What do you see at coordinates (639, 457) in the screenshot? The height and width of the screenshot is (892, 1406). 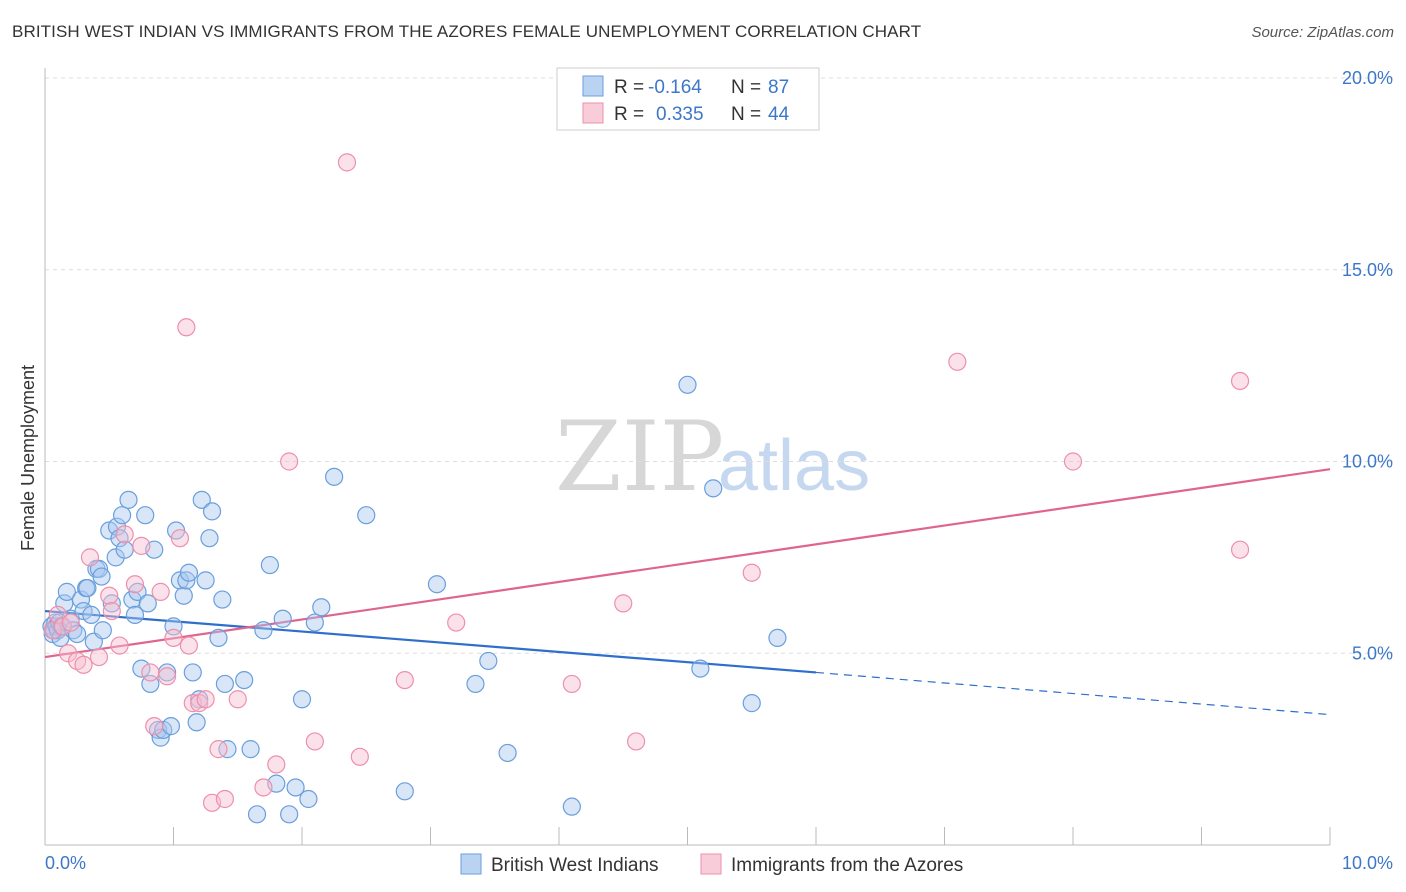 I see `watermark-zip: ZIP` at bounding box center [639, 457].